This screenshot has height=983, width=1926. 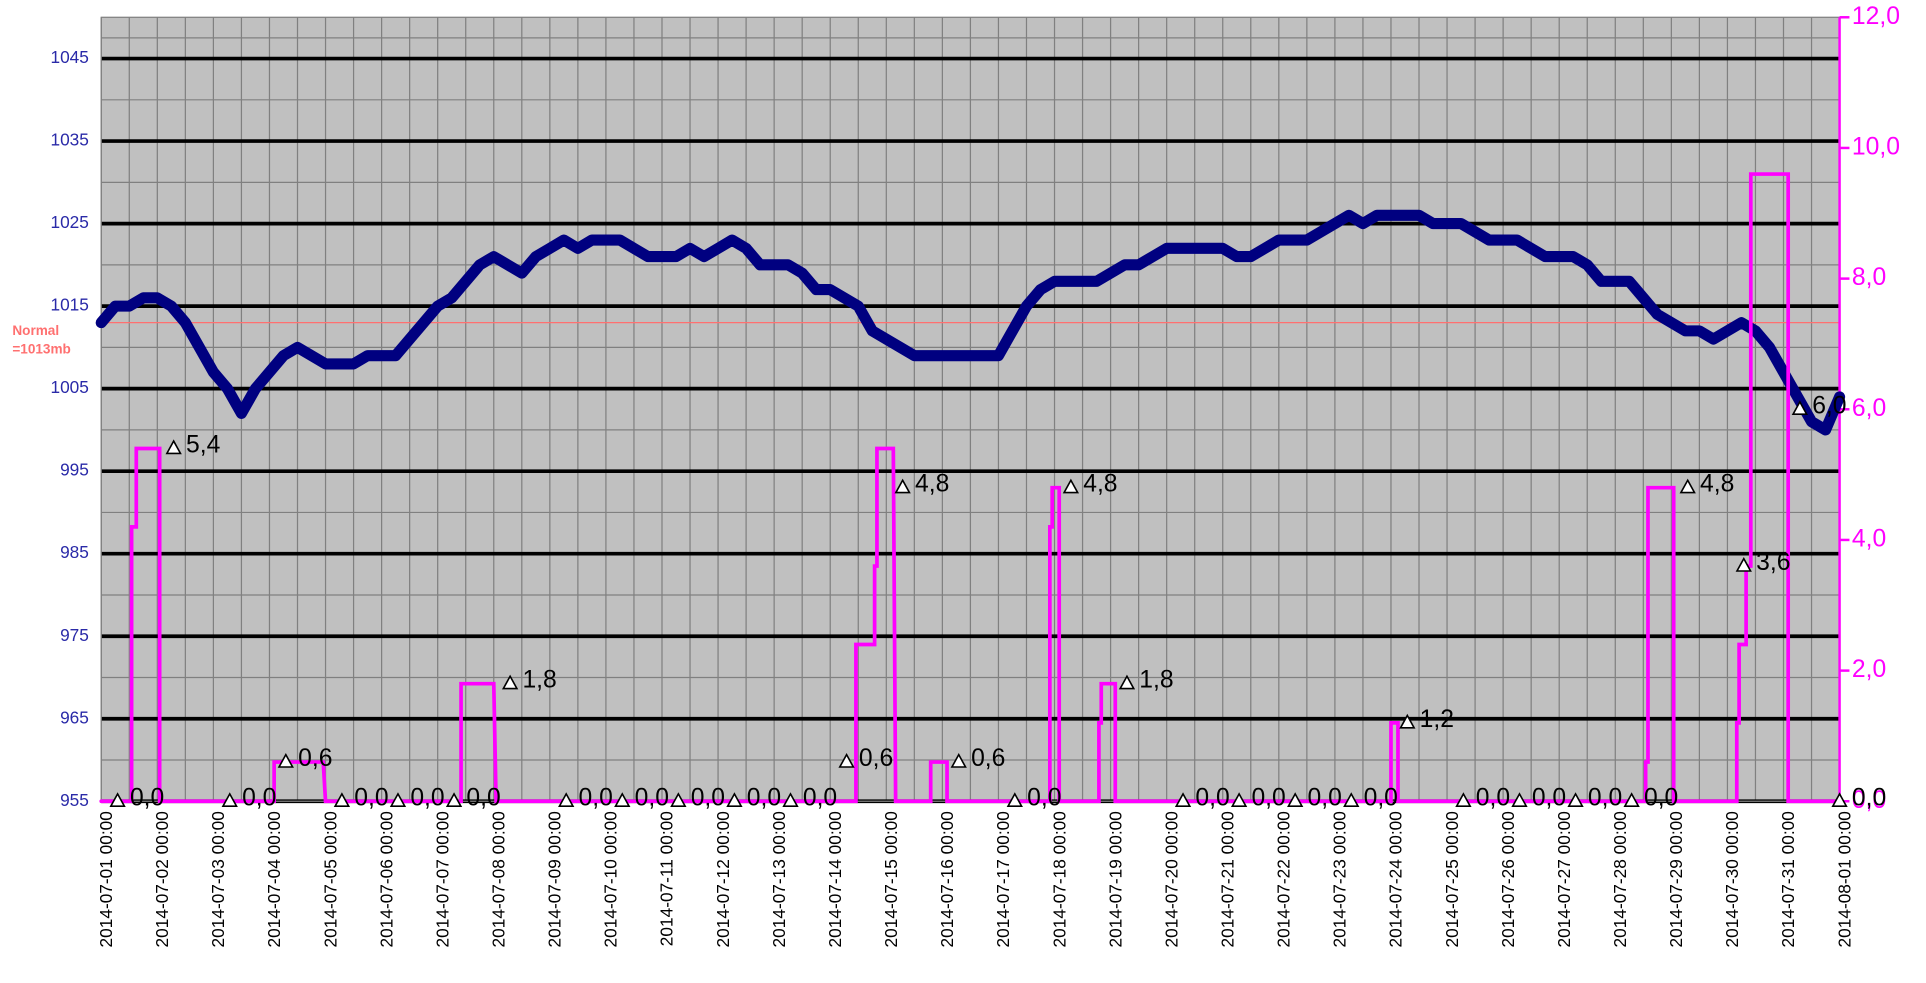 What do you see at coordinates (1844, 879) in the screenshot?
I see `x-tick-label: 2014-08-01 00:00` at bounding box center [1844, 879].